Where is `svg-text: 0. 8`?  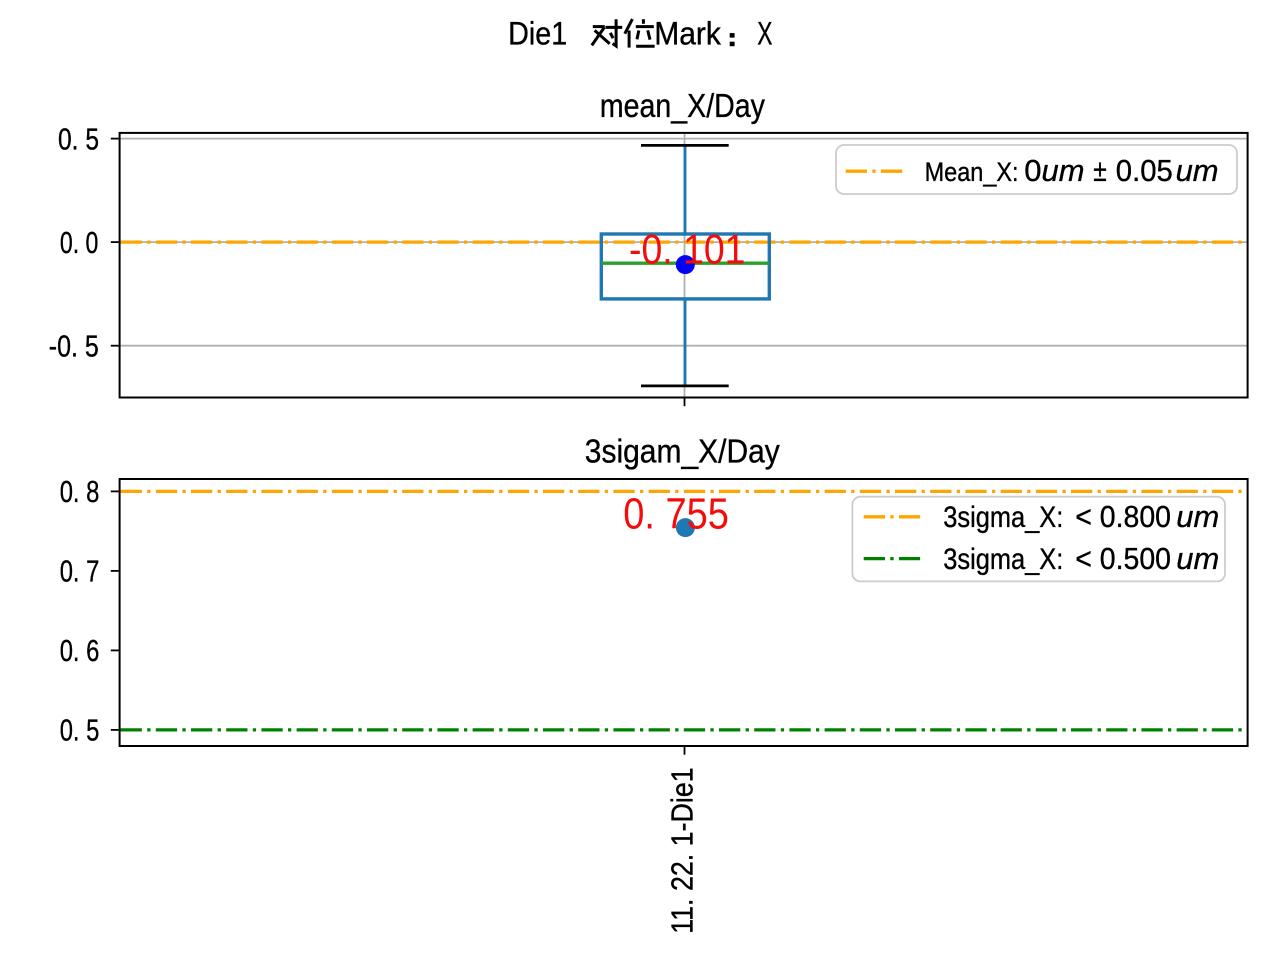
svg-text: 0. 8 is located at coordinates (80, 491).